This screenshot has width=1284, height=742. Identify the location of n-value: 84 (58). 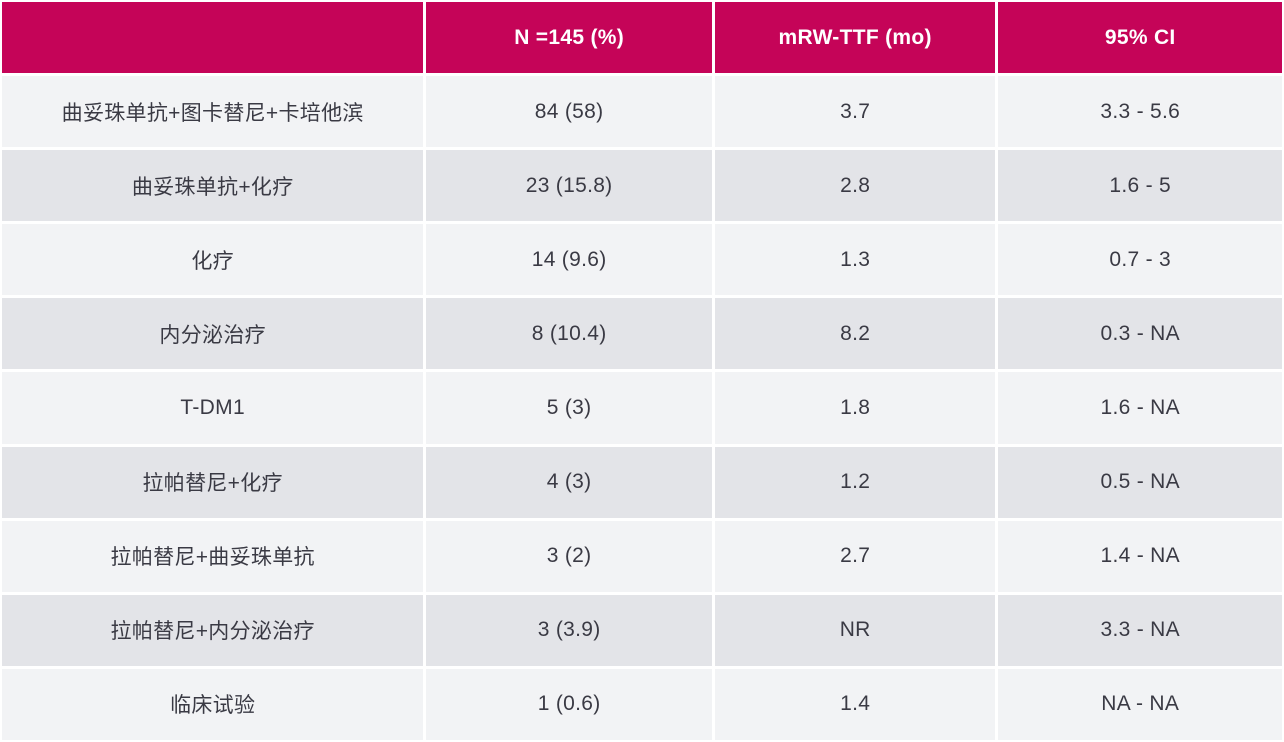
(569, 112).